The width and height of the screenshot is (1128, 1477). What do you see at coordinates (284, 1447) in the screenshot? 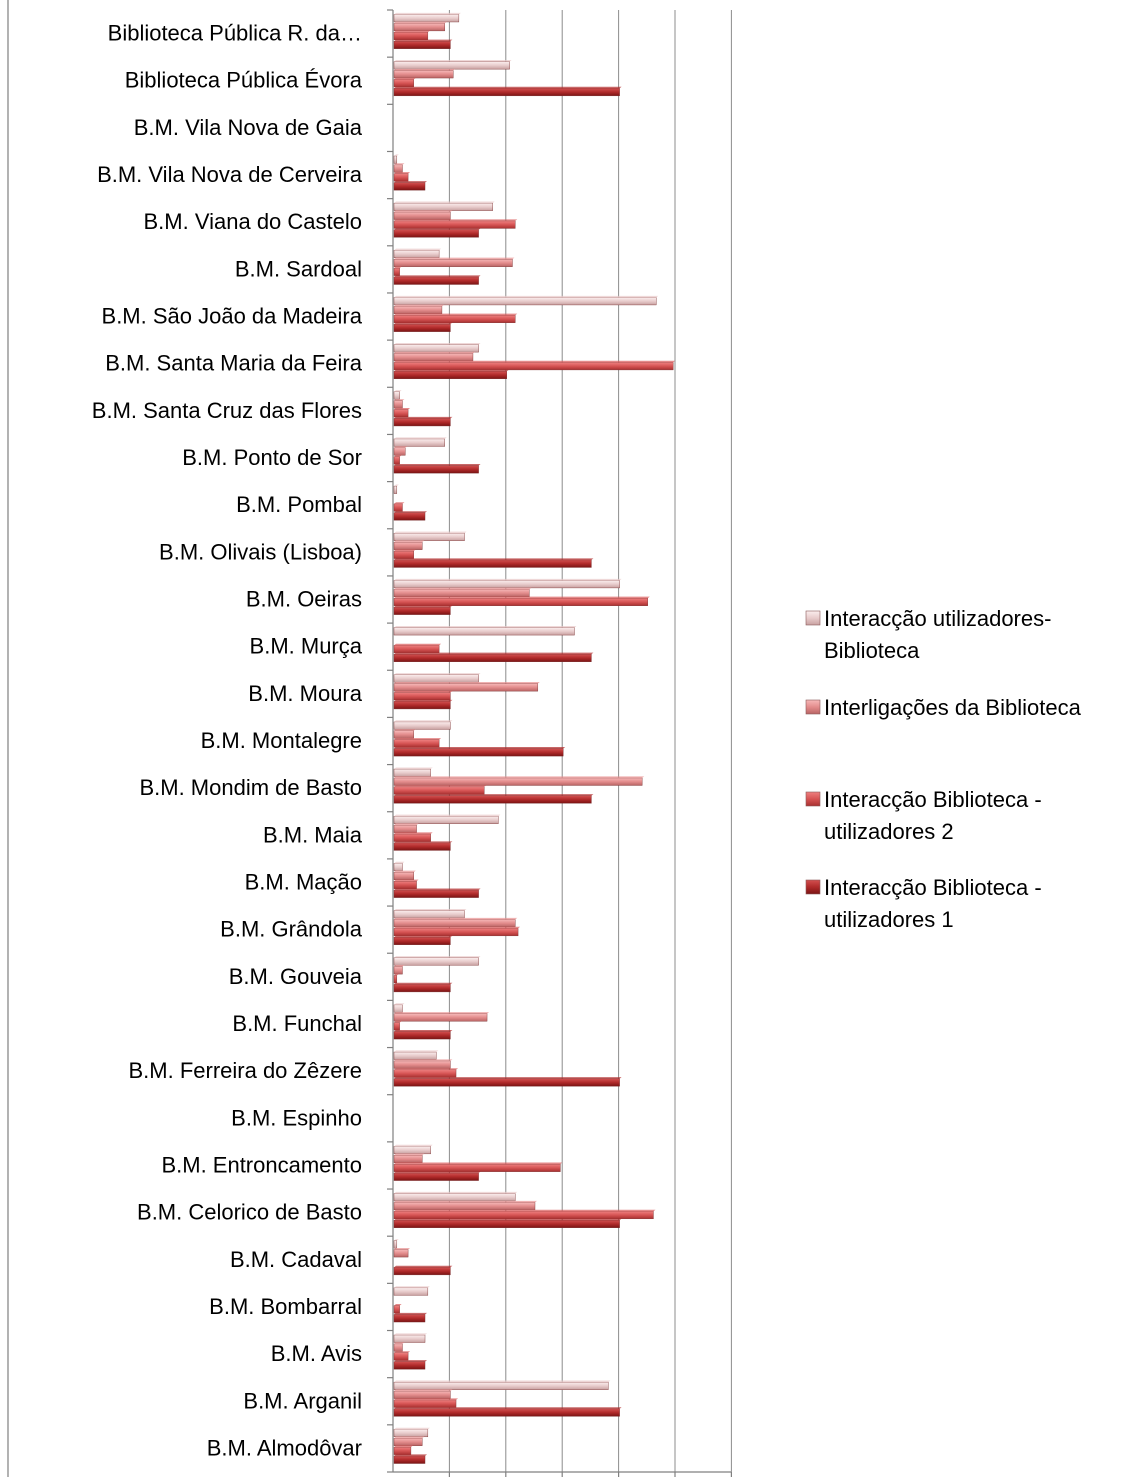
I see `category-label: B.M. Almodôvar` at bounding box center [284, 1447].